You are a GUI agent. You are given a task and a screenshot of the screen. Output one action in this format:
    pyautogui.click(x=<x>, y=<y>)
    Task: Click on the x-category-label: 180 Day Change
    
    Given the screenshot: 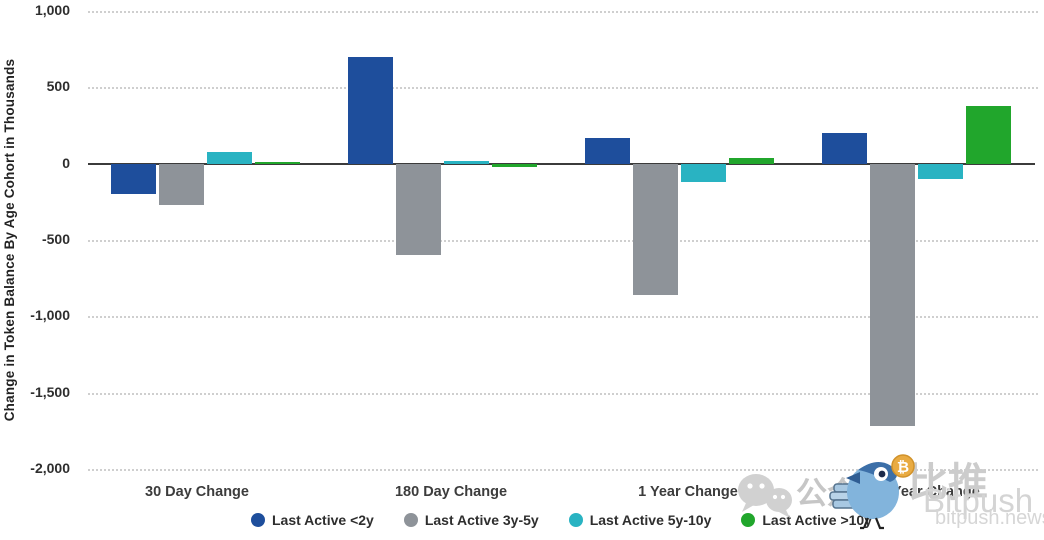 What is the action you would take?
    pyautogui.click(x=451, y=492)
    